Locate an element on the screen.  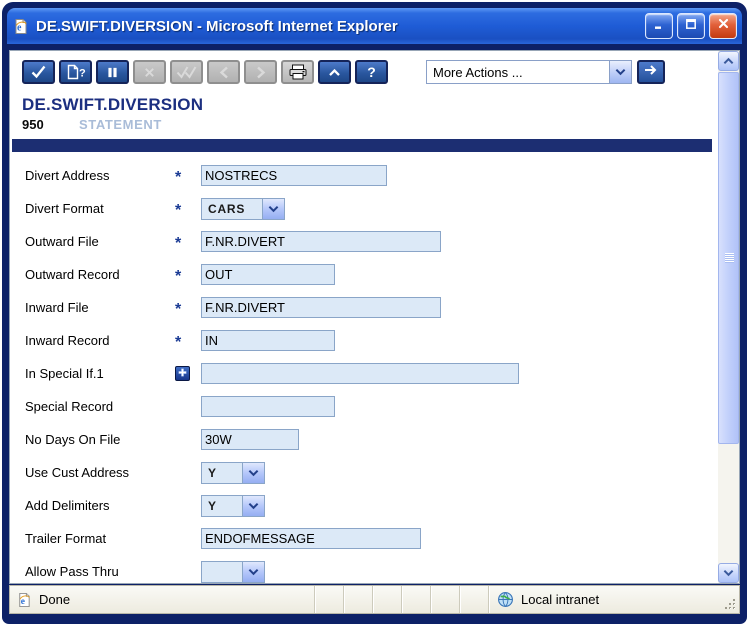
print-button is located at coordinates (297, 72).